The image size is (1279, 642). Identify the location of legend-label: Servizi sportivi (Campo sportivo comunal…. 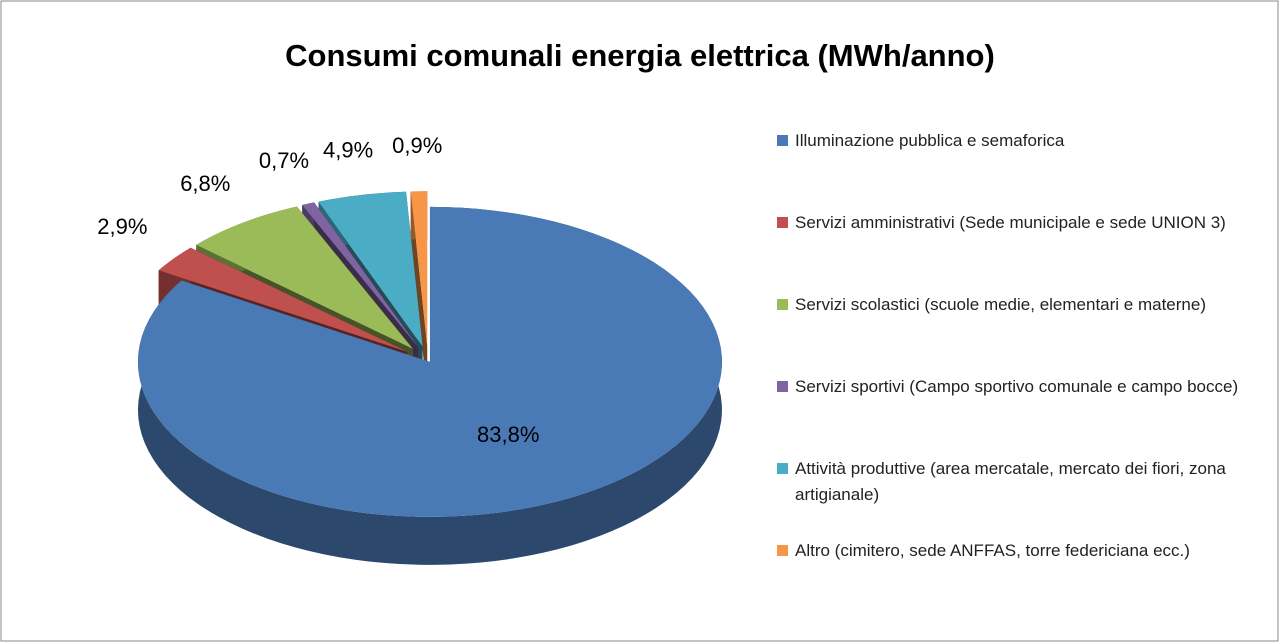
(1017, 386).